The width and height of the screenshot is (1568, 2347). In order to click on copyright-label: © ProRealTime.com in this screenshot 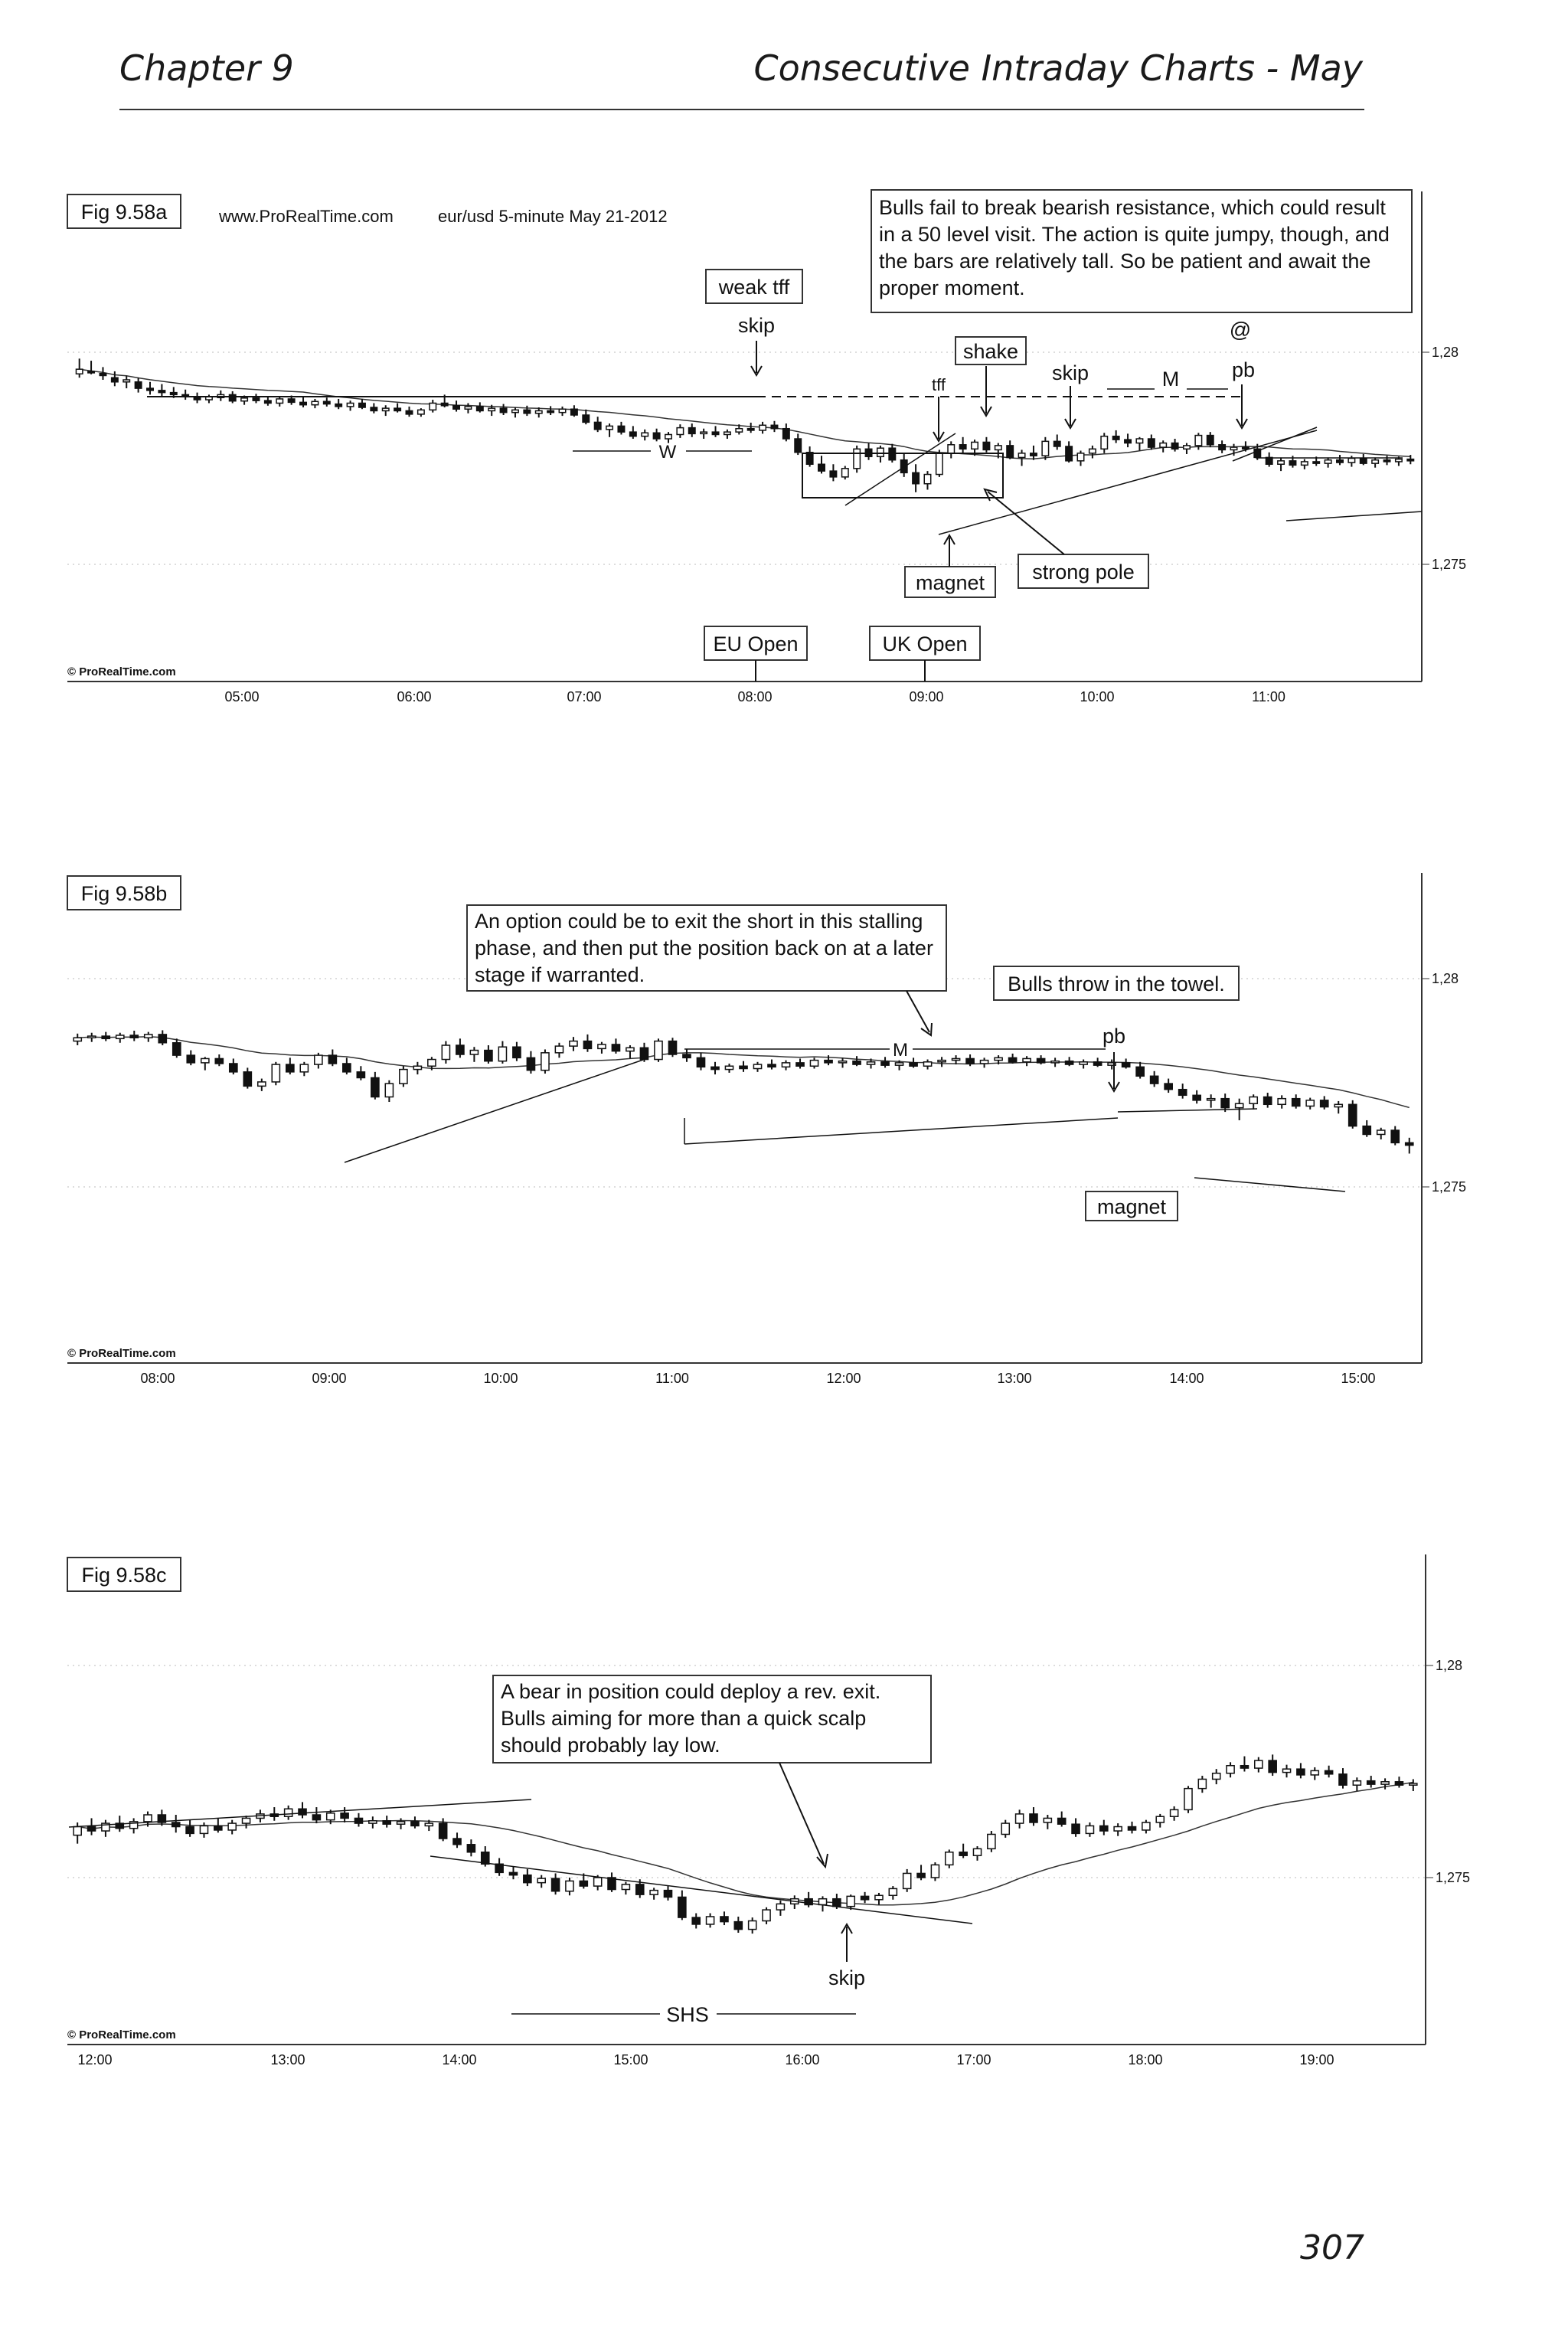, I will do `click(121, 671)`.